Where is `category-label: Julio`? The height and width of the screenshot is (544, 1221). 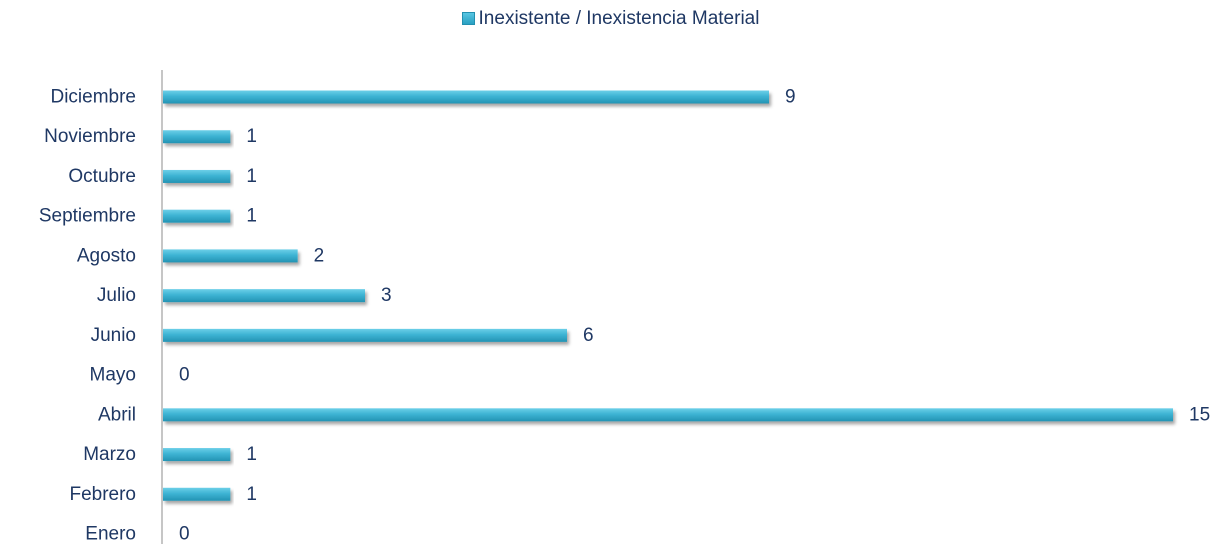
category-label: Julio is located at coordinates (116, 295).